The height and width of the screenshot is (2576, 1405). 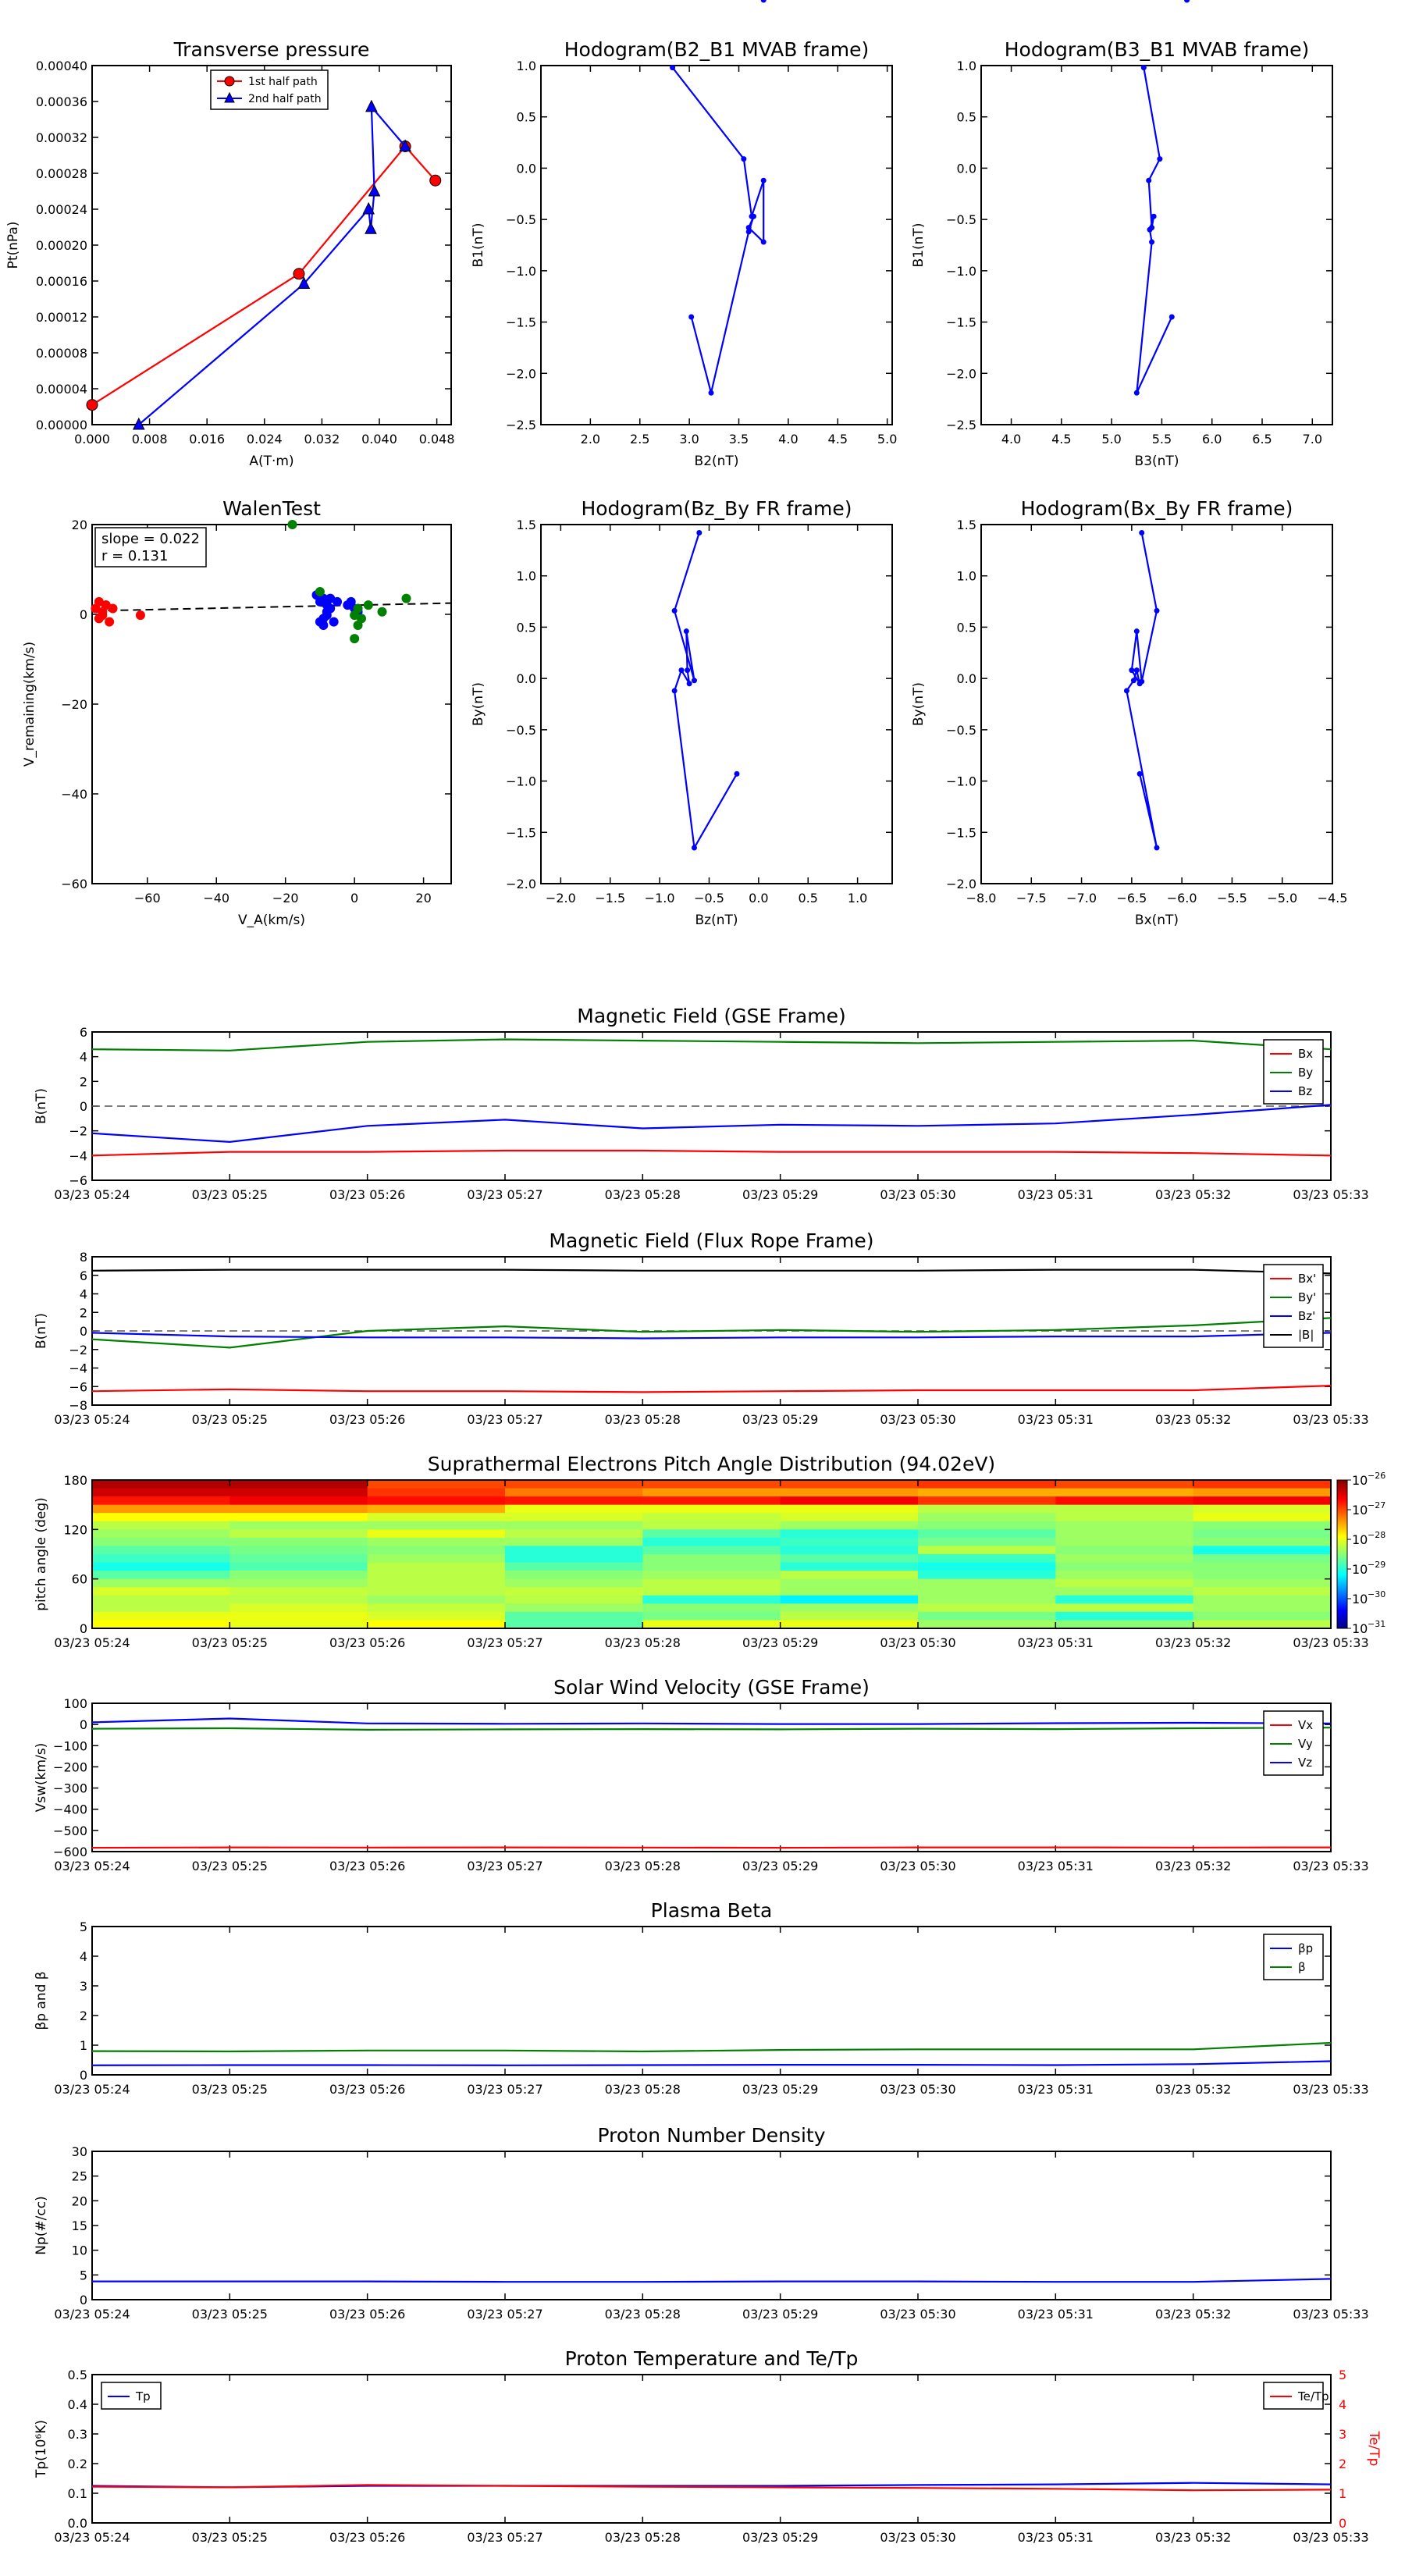 What do you see at coordinates (590, 439) in the screenshot?
I see `x-tick-label: 2.0` at bounding box center [590, 439].